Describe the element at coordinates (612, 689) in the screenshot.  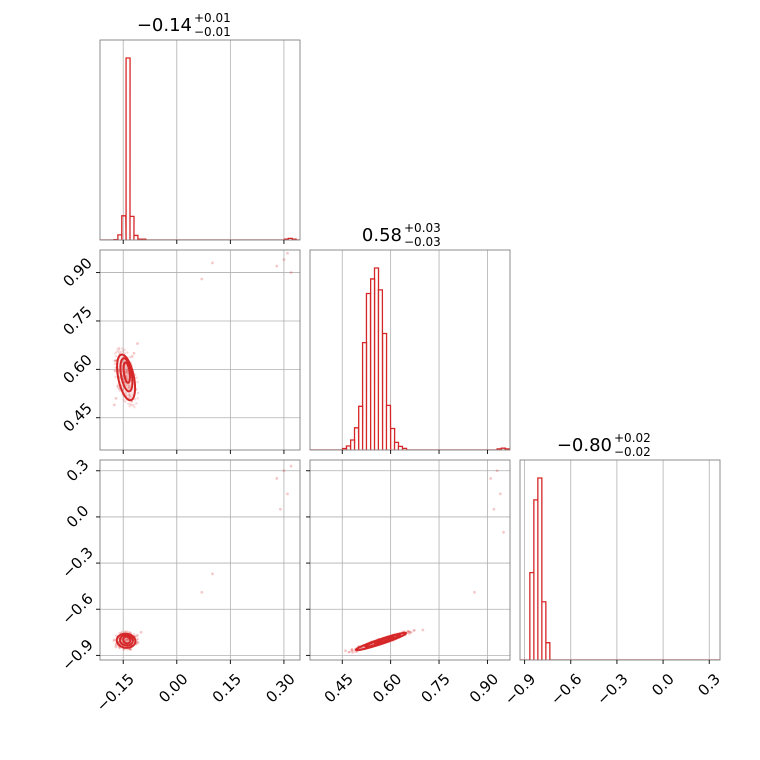
I see `x-tick-label: −0.3` at that location.